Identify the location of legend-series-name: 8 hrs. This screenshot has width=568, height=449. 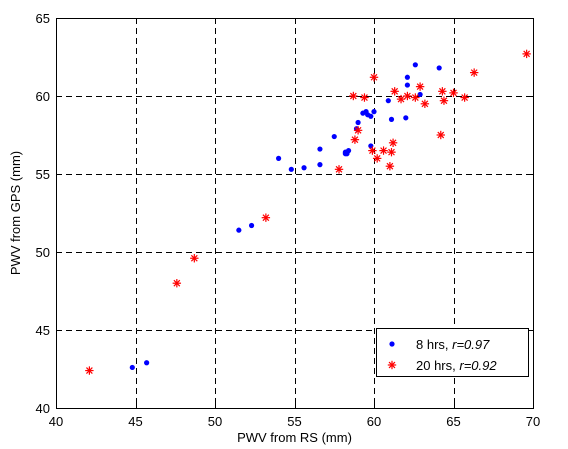
(430, 344).